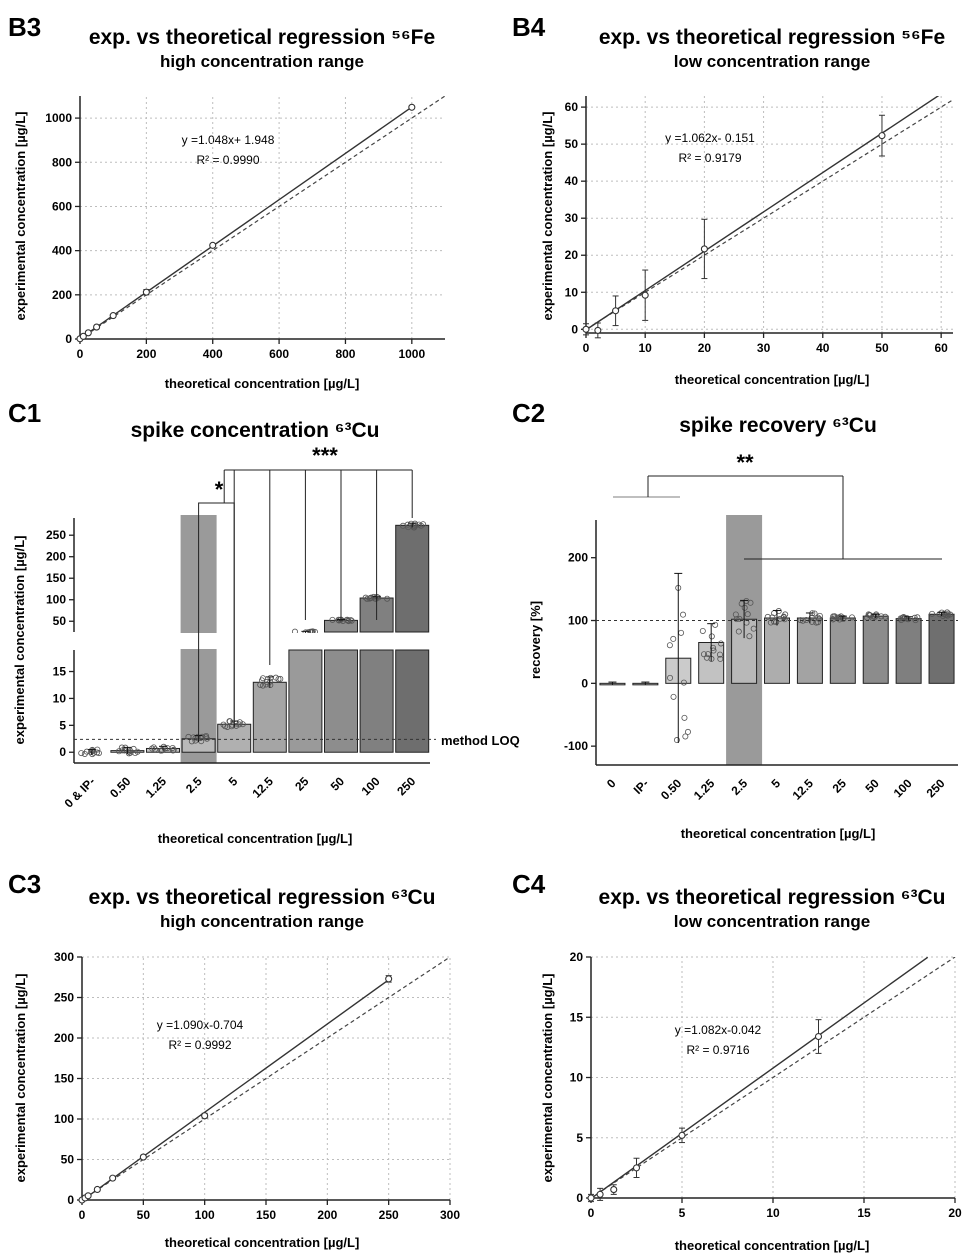 The width and height of the screenshot is (971, 1256). Describe the element at coordinates (547, 1077) in the screenshot. I see `y-axis-label: experimental concentration [µg/L]` at that location.